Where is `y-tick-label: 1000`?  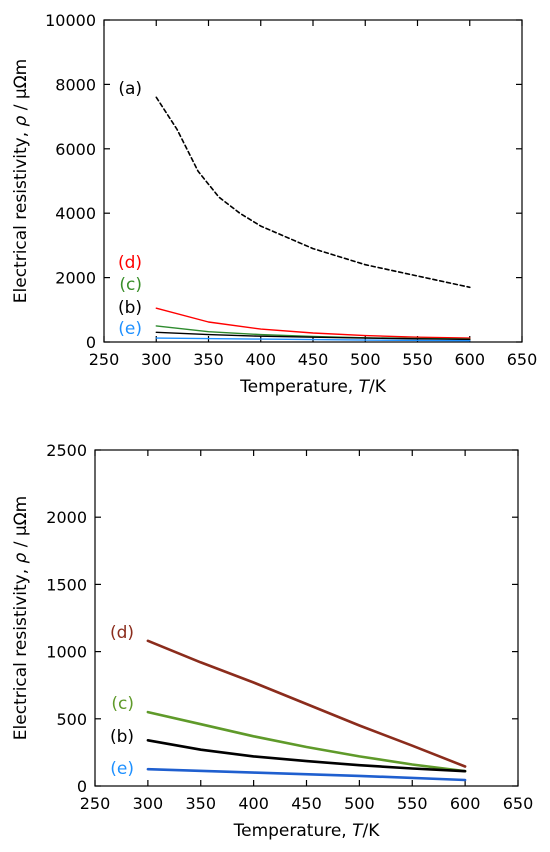 y-tick-label: 1000 is located at coordinates (66, 652).